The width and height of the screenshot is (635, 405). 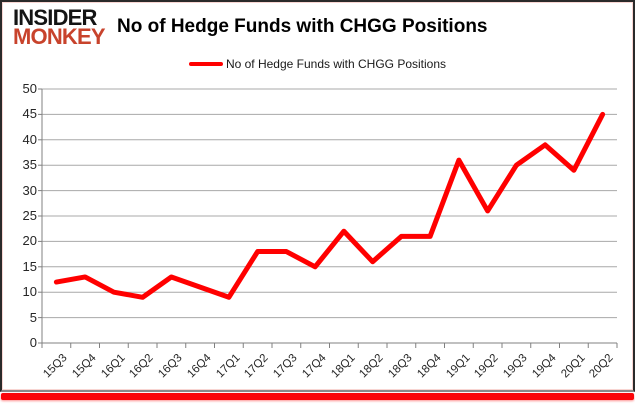 I want to click on y-axis-tick-label: 40, so click(x=29, y=139).